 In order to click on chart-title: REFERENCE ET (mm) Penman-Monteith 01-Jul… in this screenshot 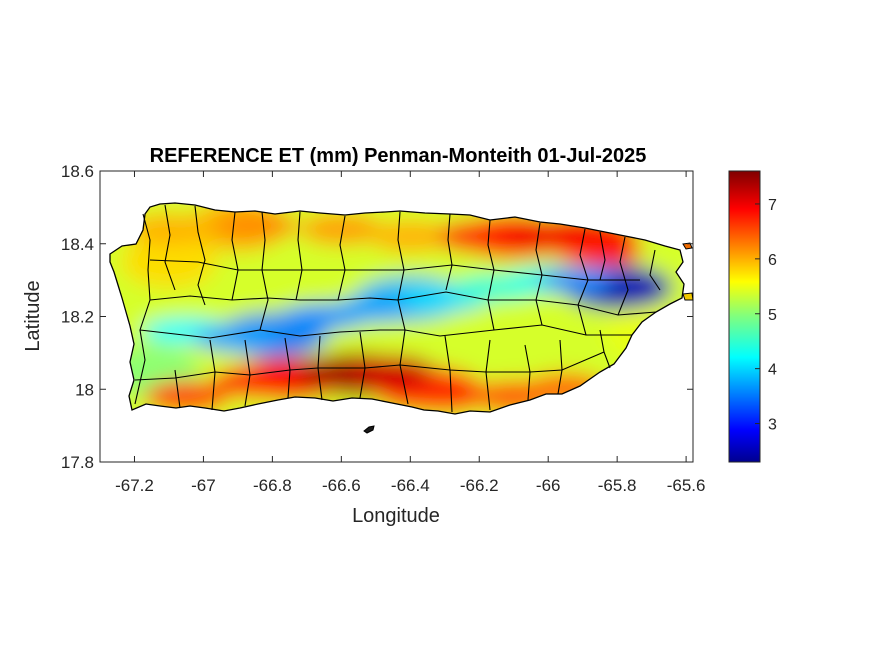, I will do `click(398, 156)`.